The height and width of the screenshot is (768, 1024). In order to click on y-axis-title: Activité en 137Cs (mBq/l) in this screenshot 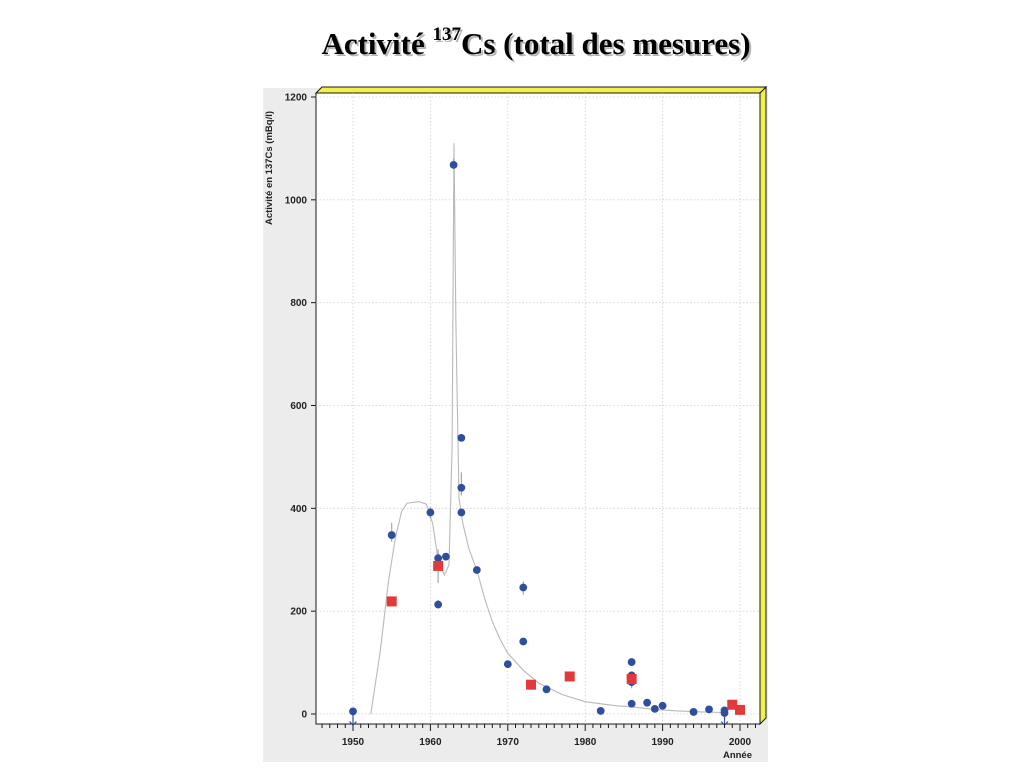, I will do `click(269, 168)`.